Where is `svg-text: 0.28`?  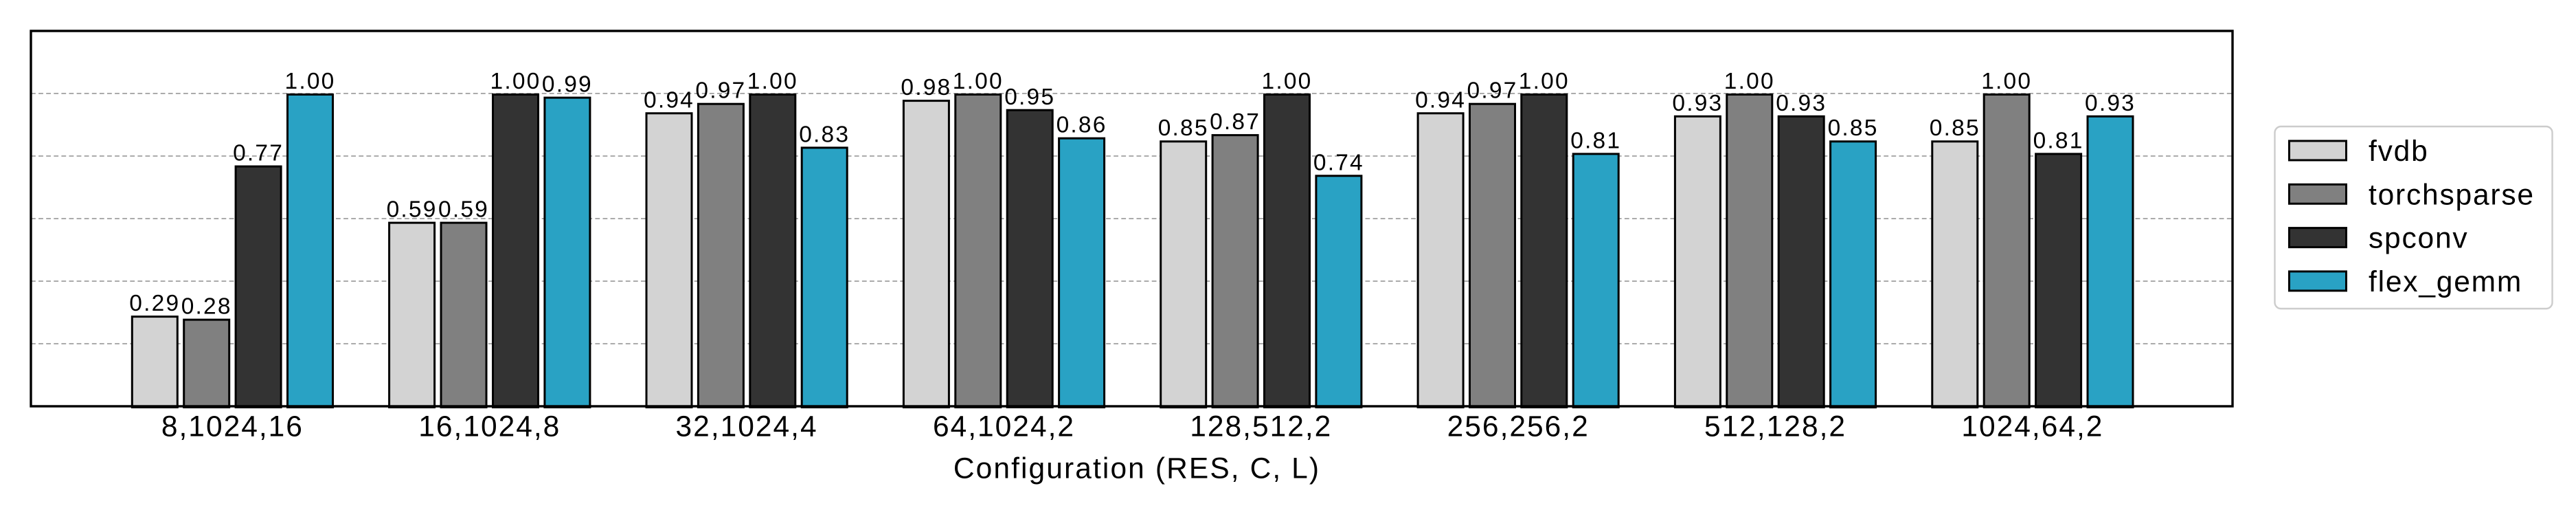
svg-text: 0.28 is located at coordinates (206, 307).